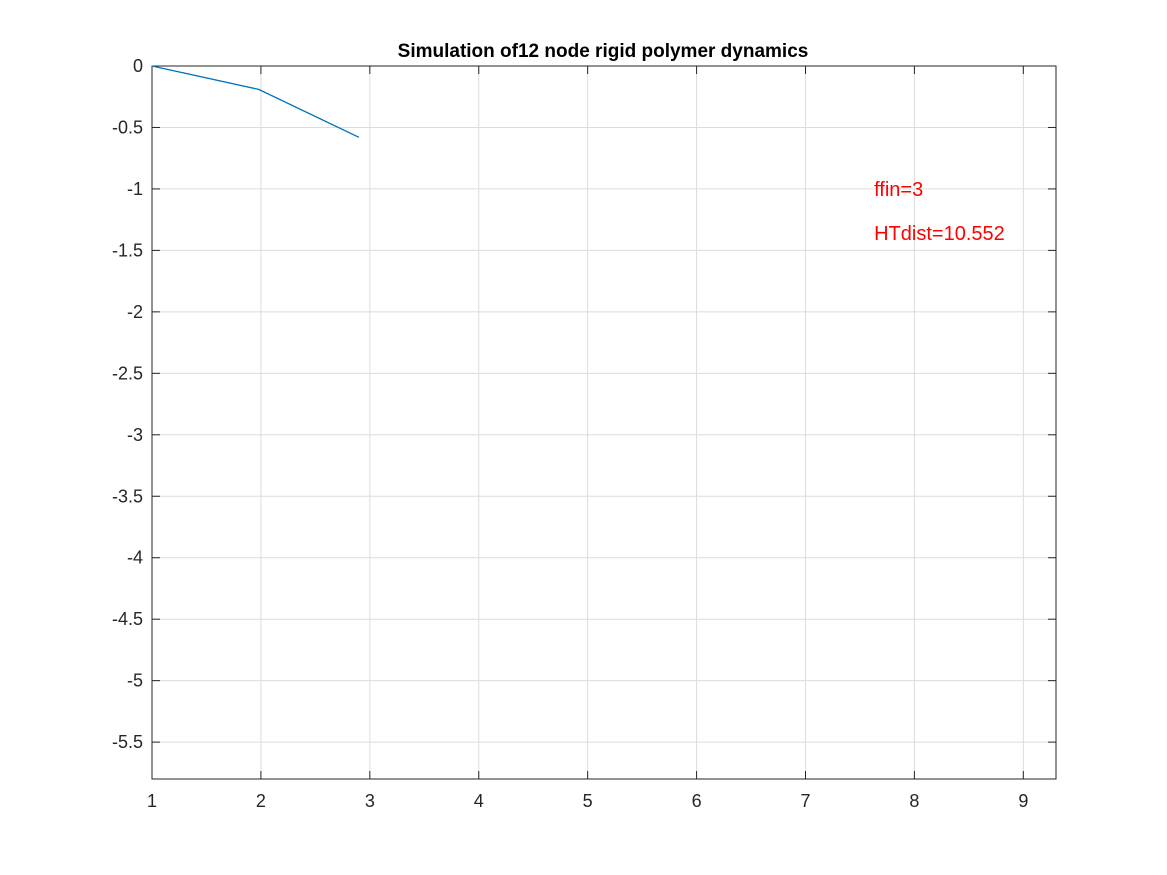  I want to click on x-tick-label: 9, so click(1023, 801).